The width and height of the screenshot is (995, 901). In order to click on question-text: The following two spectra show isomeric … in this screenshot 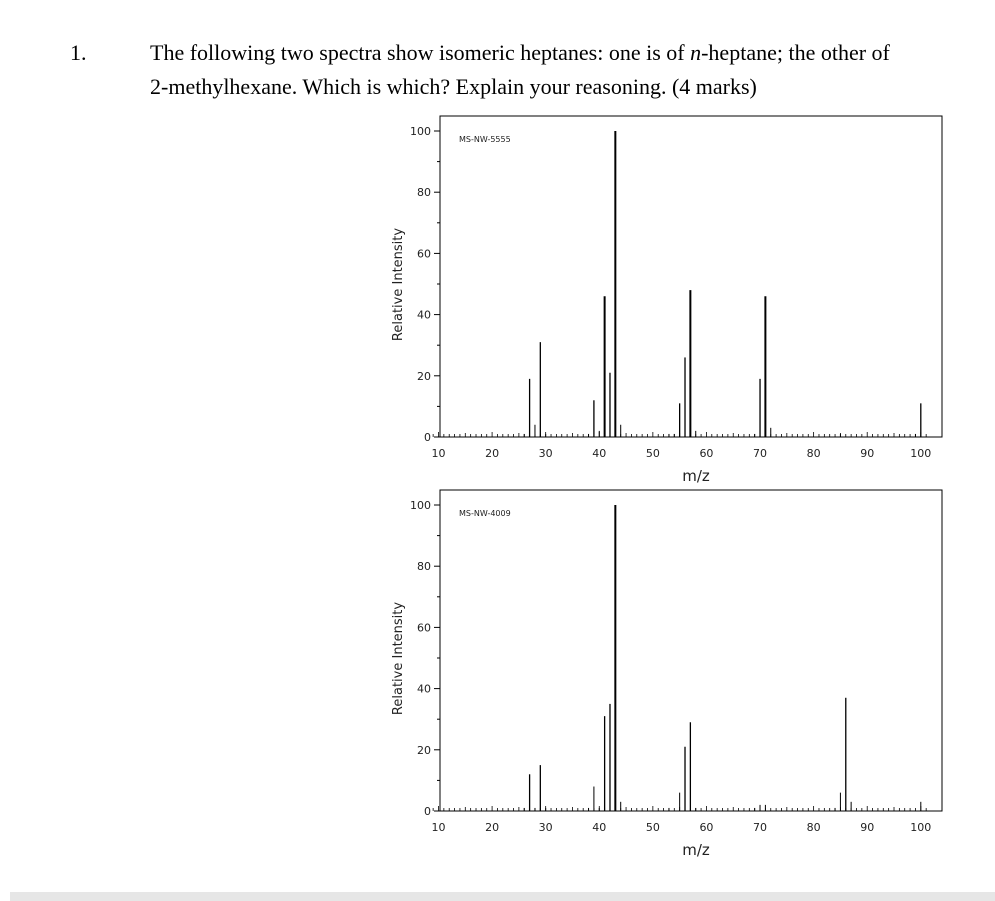, I will do `click(550, 70)`.